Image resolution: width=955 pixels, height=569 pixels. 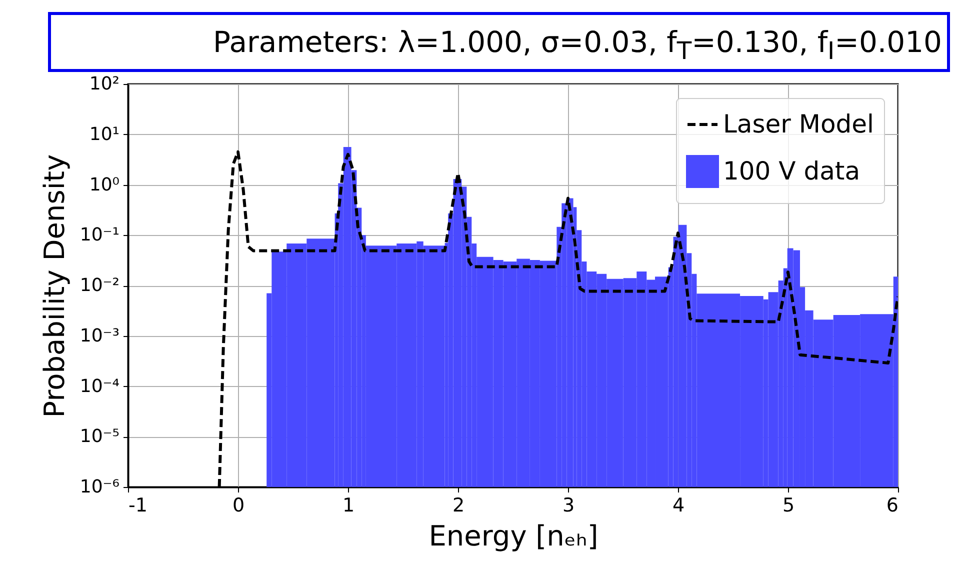 I want to click on legend-label: Laser Model, so click(x=798, y=124).